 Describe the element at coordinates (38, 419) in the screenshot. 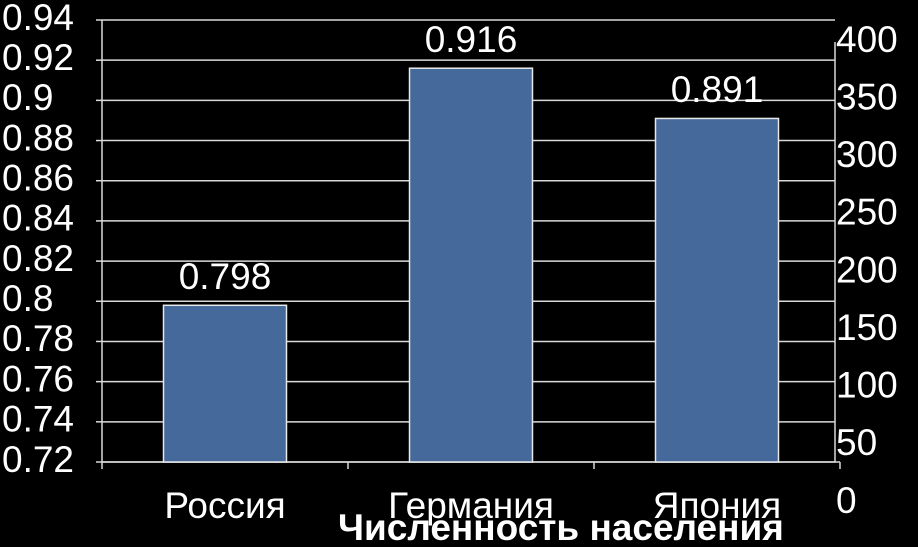

I see `y-tick-label: 0.74` at that location.